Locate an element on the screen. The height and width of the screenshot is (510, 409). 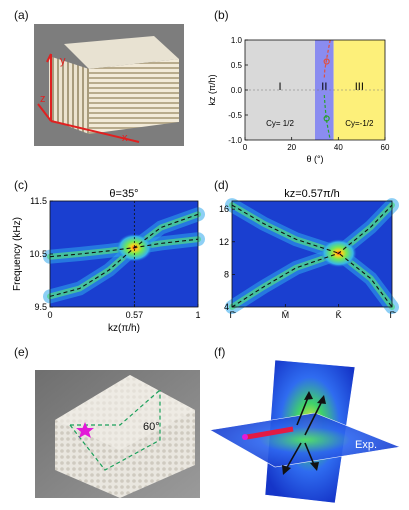
lattice-sample-image: y z x is located at coordinates (109, 85).